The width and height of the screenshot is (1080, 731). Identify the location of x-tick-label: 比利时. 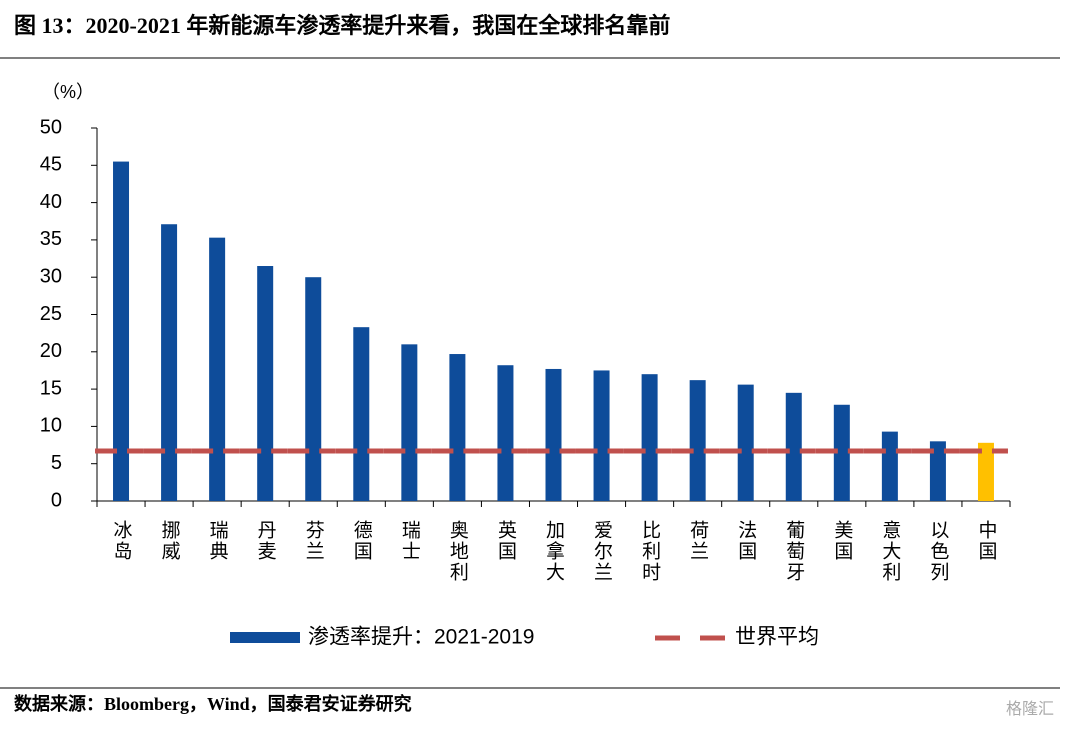
(650, 551).